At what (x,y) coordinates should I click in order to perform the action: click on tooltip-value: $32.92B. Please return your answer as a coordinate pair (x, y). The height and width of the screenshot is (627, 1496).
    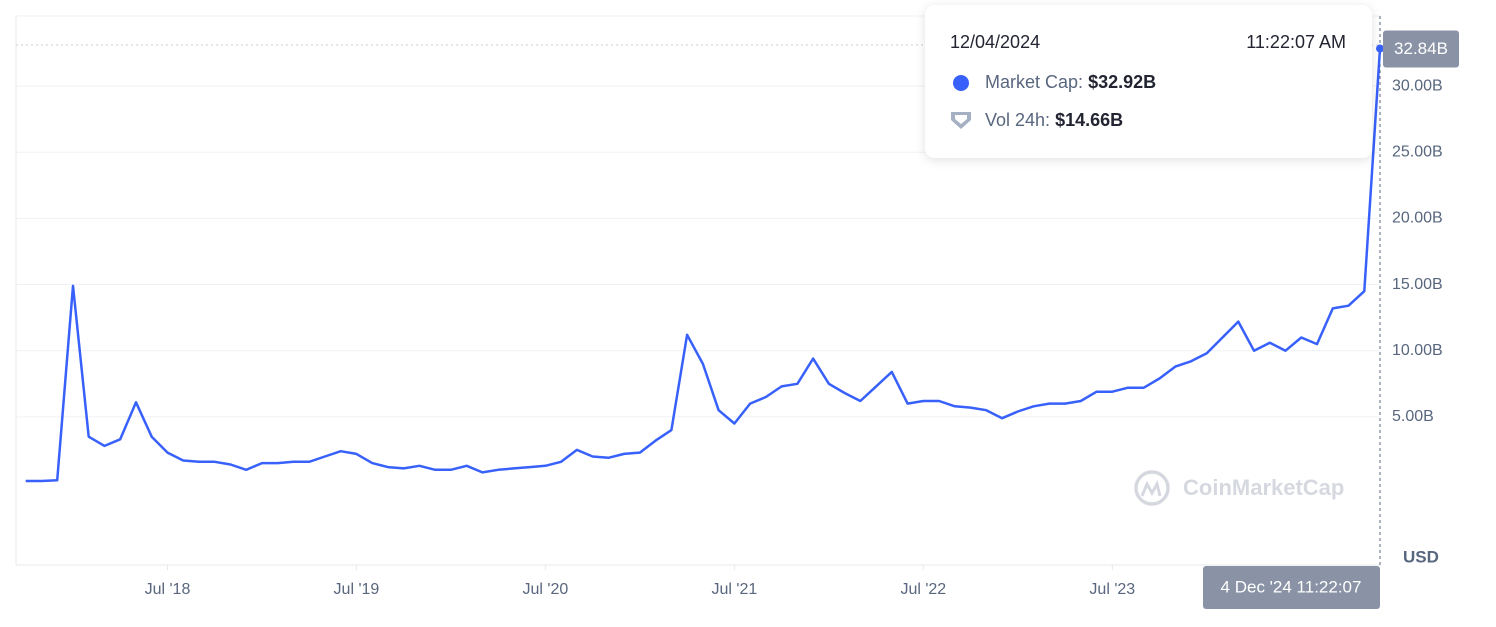
    Looking at the image, I should click on (1122, 82).